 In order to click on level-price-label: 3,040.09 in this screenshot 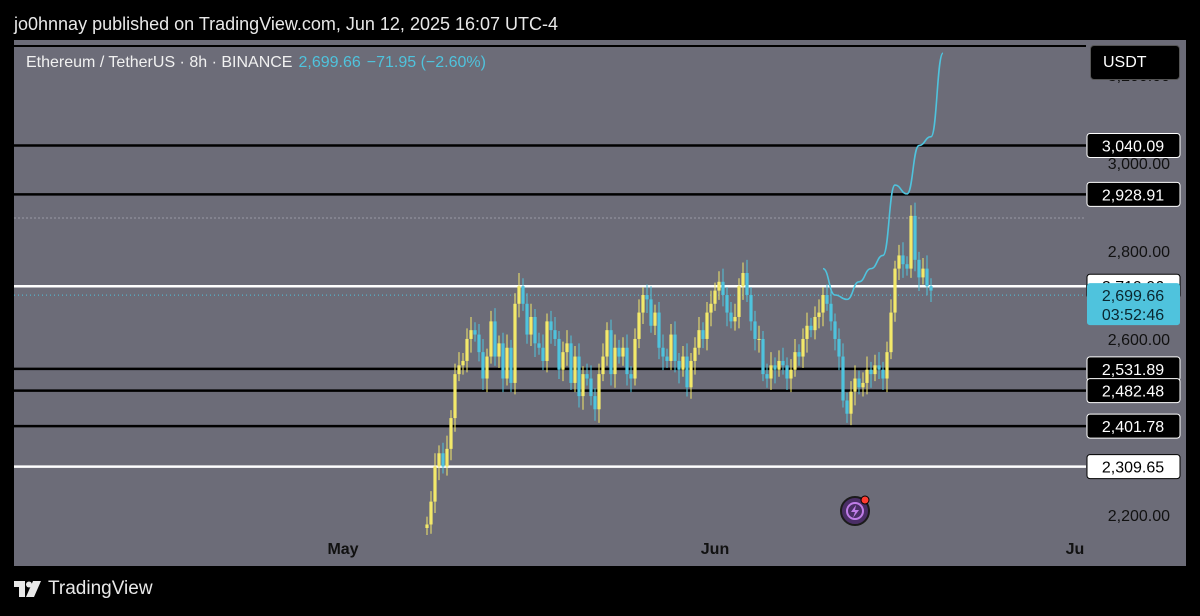, I will do `click(1133, 145)`.